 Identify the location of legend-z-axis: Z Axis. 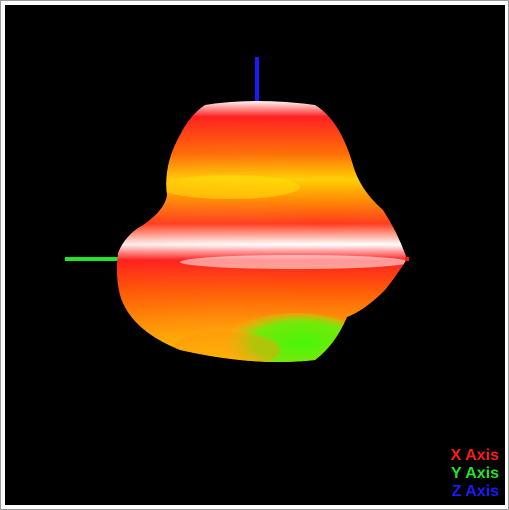
(475, 491).